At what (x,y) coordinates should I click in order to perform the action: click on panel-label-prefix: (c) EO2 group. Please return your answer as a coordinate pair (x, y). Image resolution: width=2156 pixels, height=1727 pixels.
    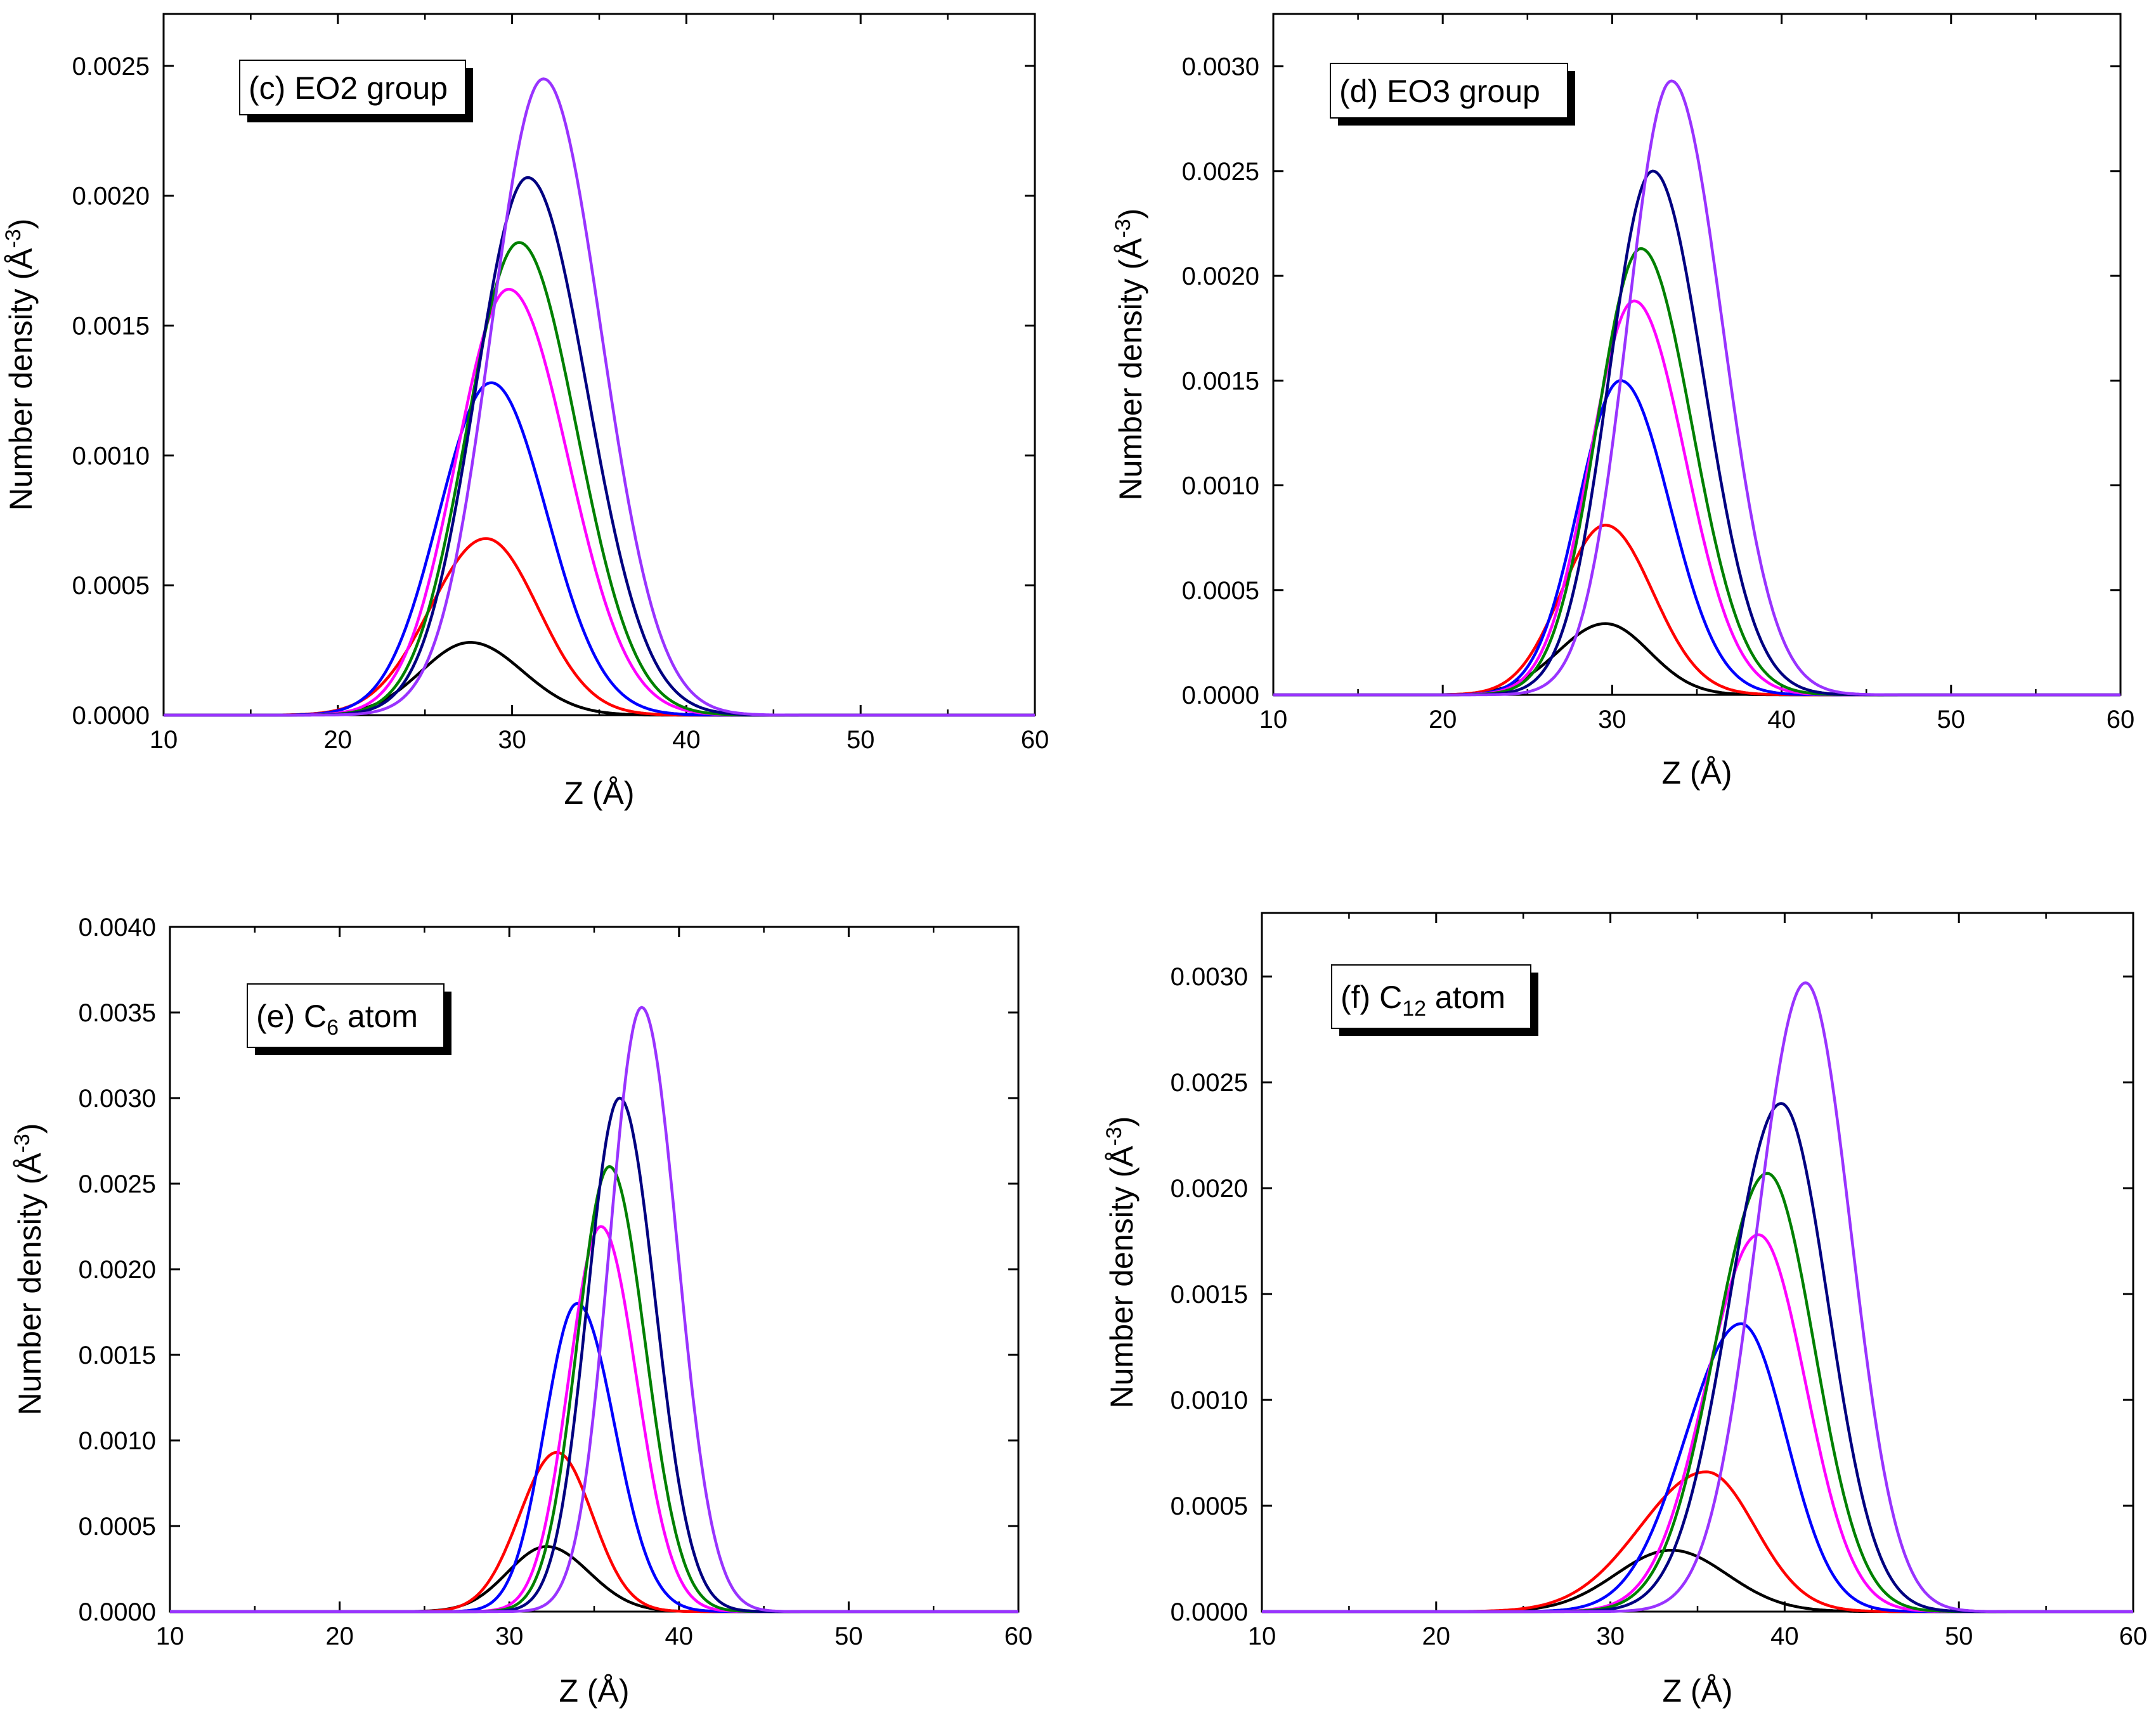
    Looking at the image, I should click on (348, 88).